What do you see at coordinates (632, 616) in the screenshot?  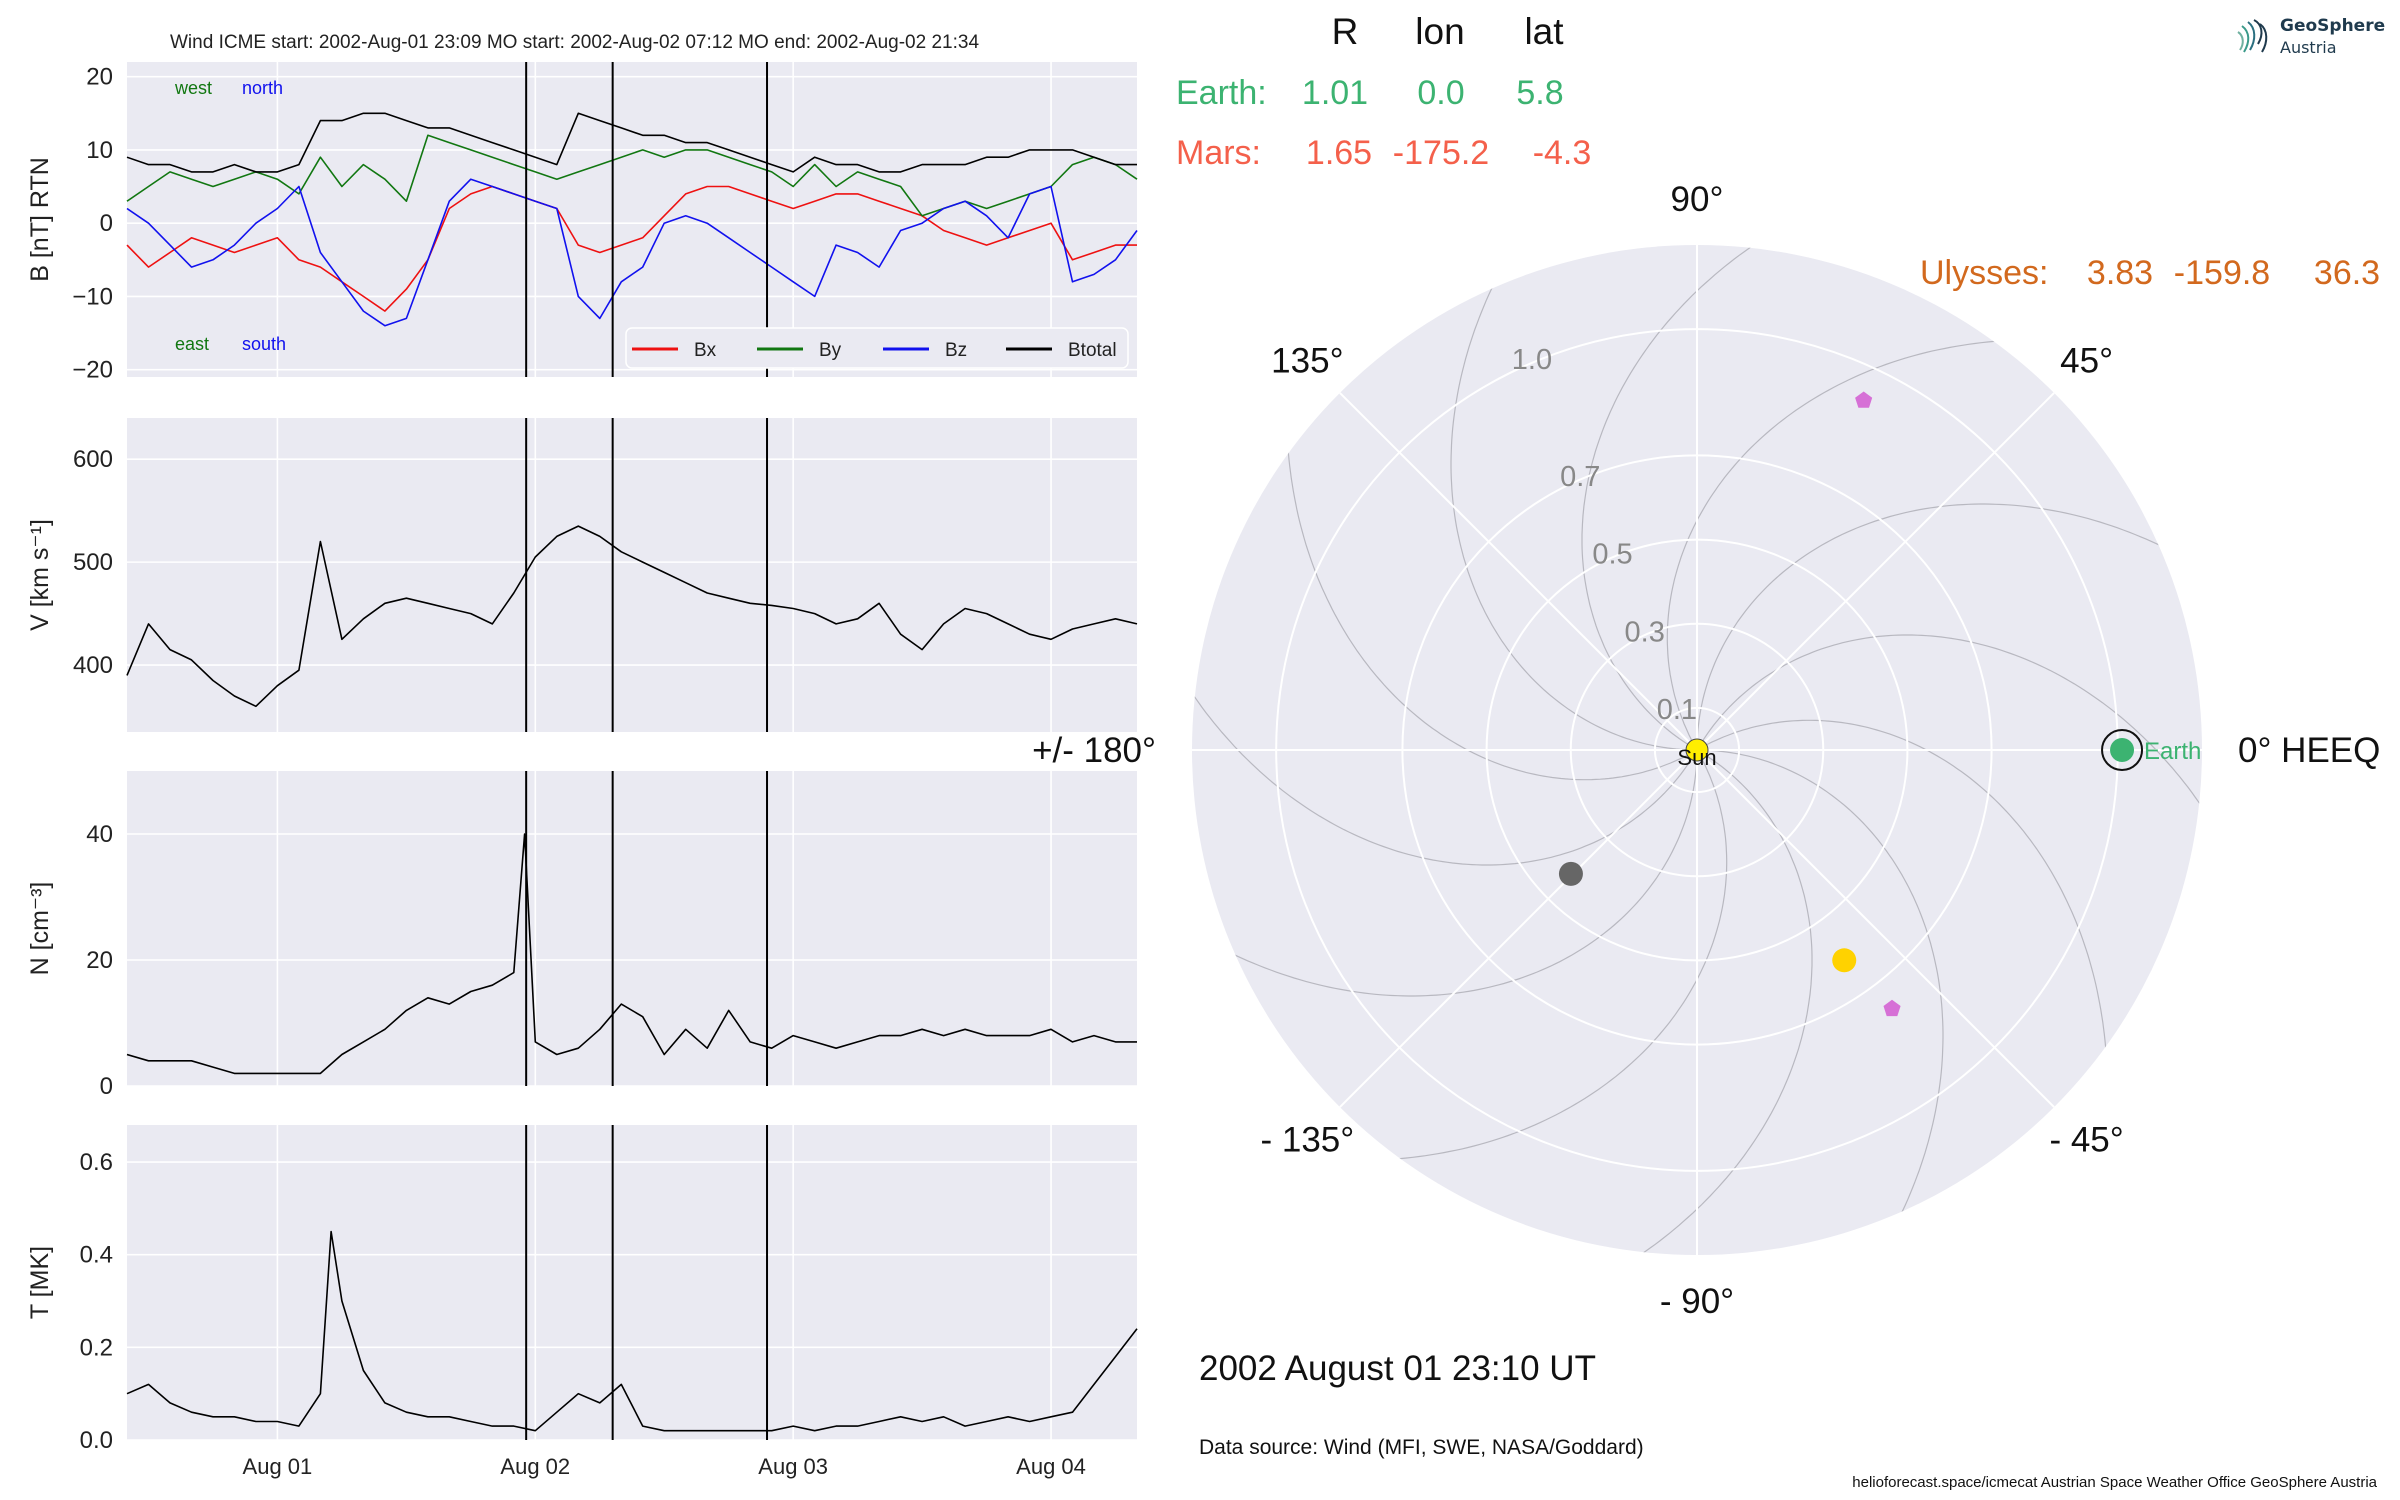 I see `series-v` at bounding box center [632, 616].